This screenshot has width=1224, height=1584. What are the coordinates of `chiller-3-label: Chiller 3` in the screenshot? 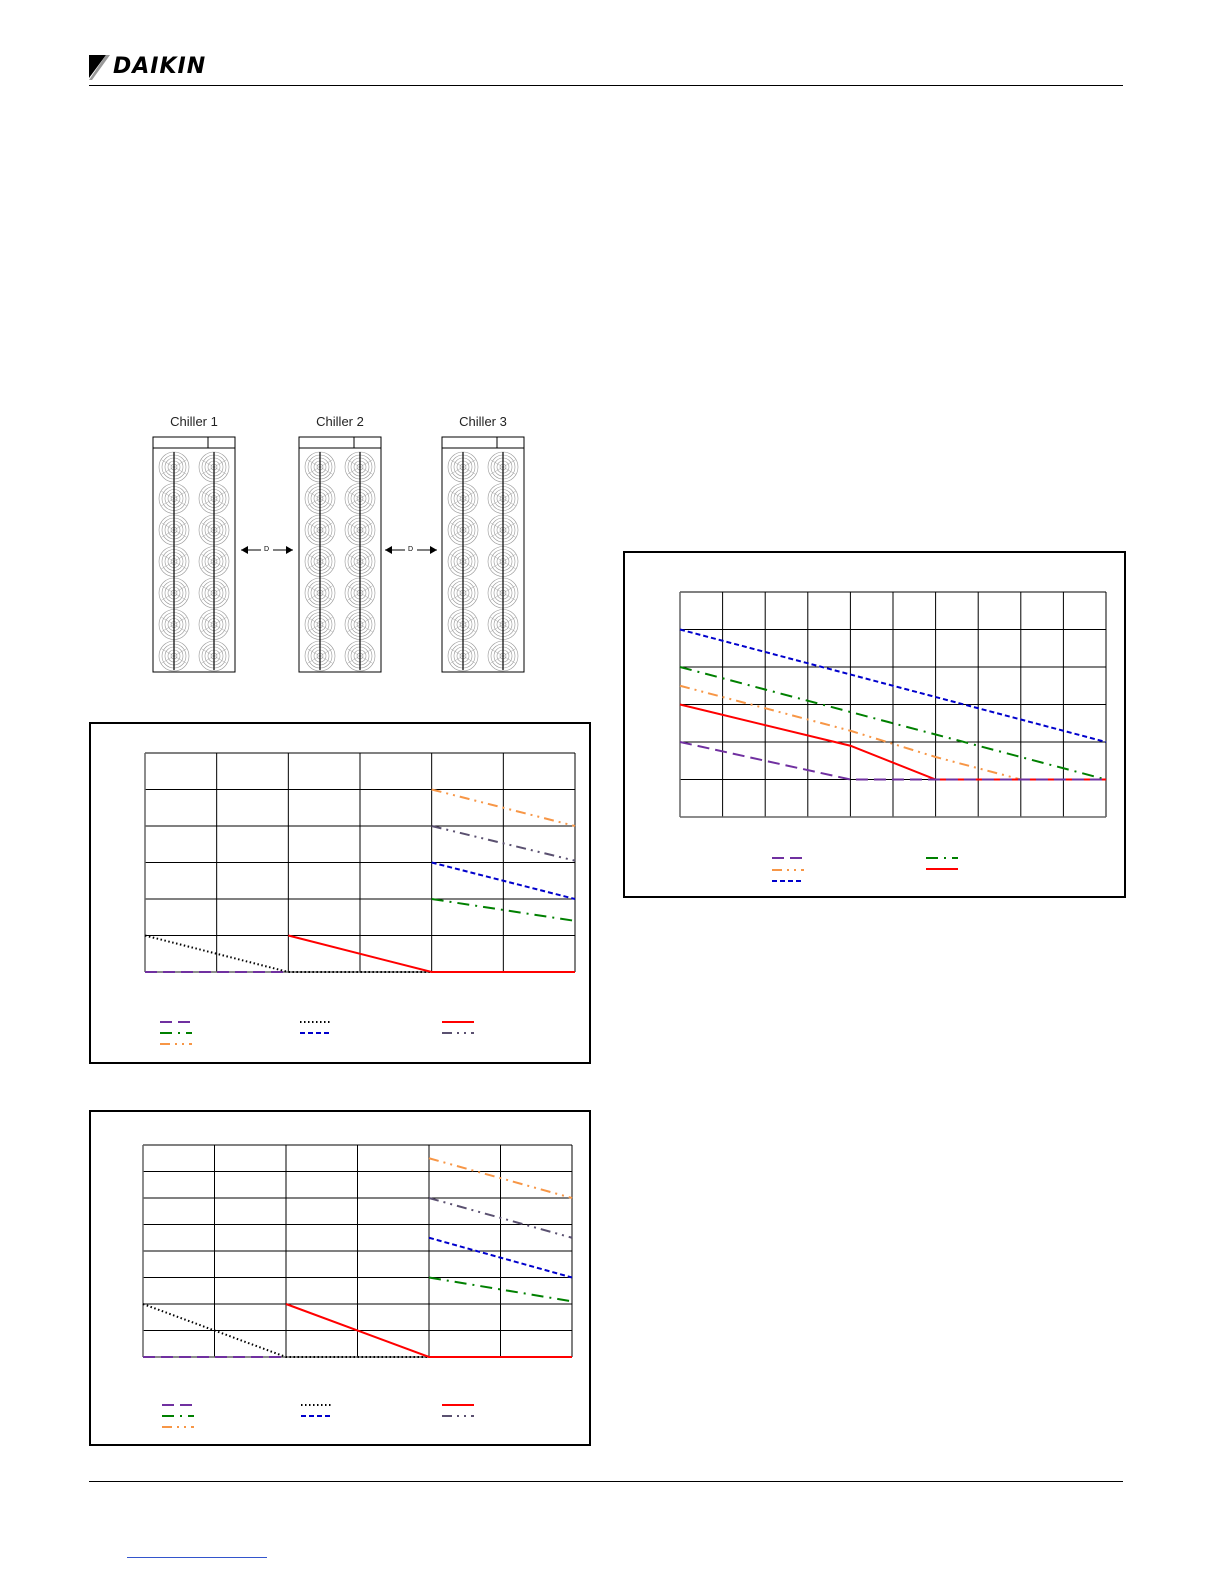 It's located at (483, 421).